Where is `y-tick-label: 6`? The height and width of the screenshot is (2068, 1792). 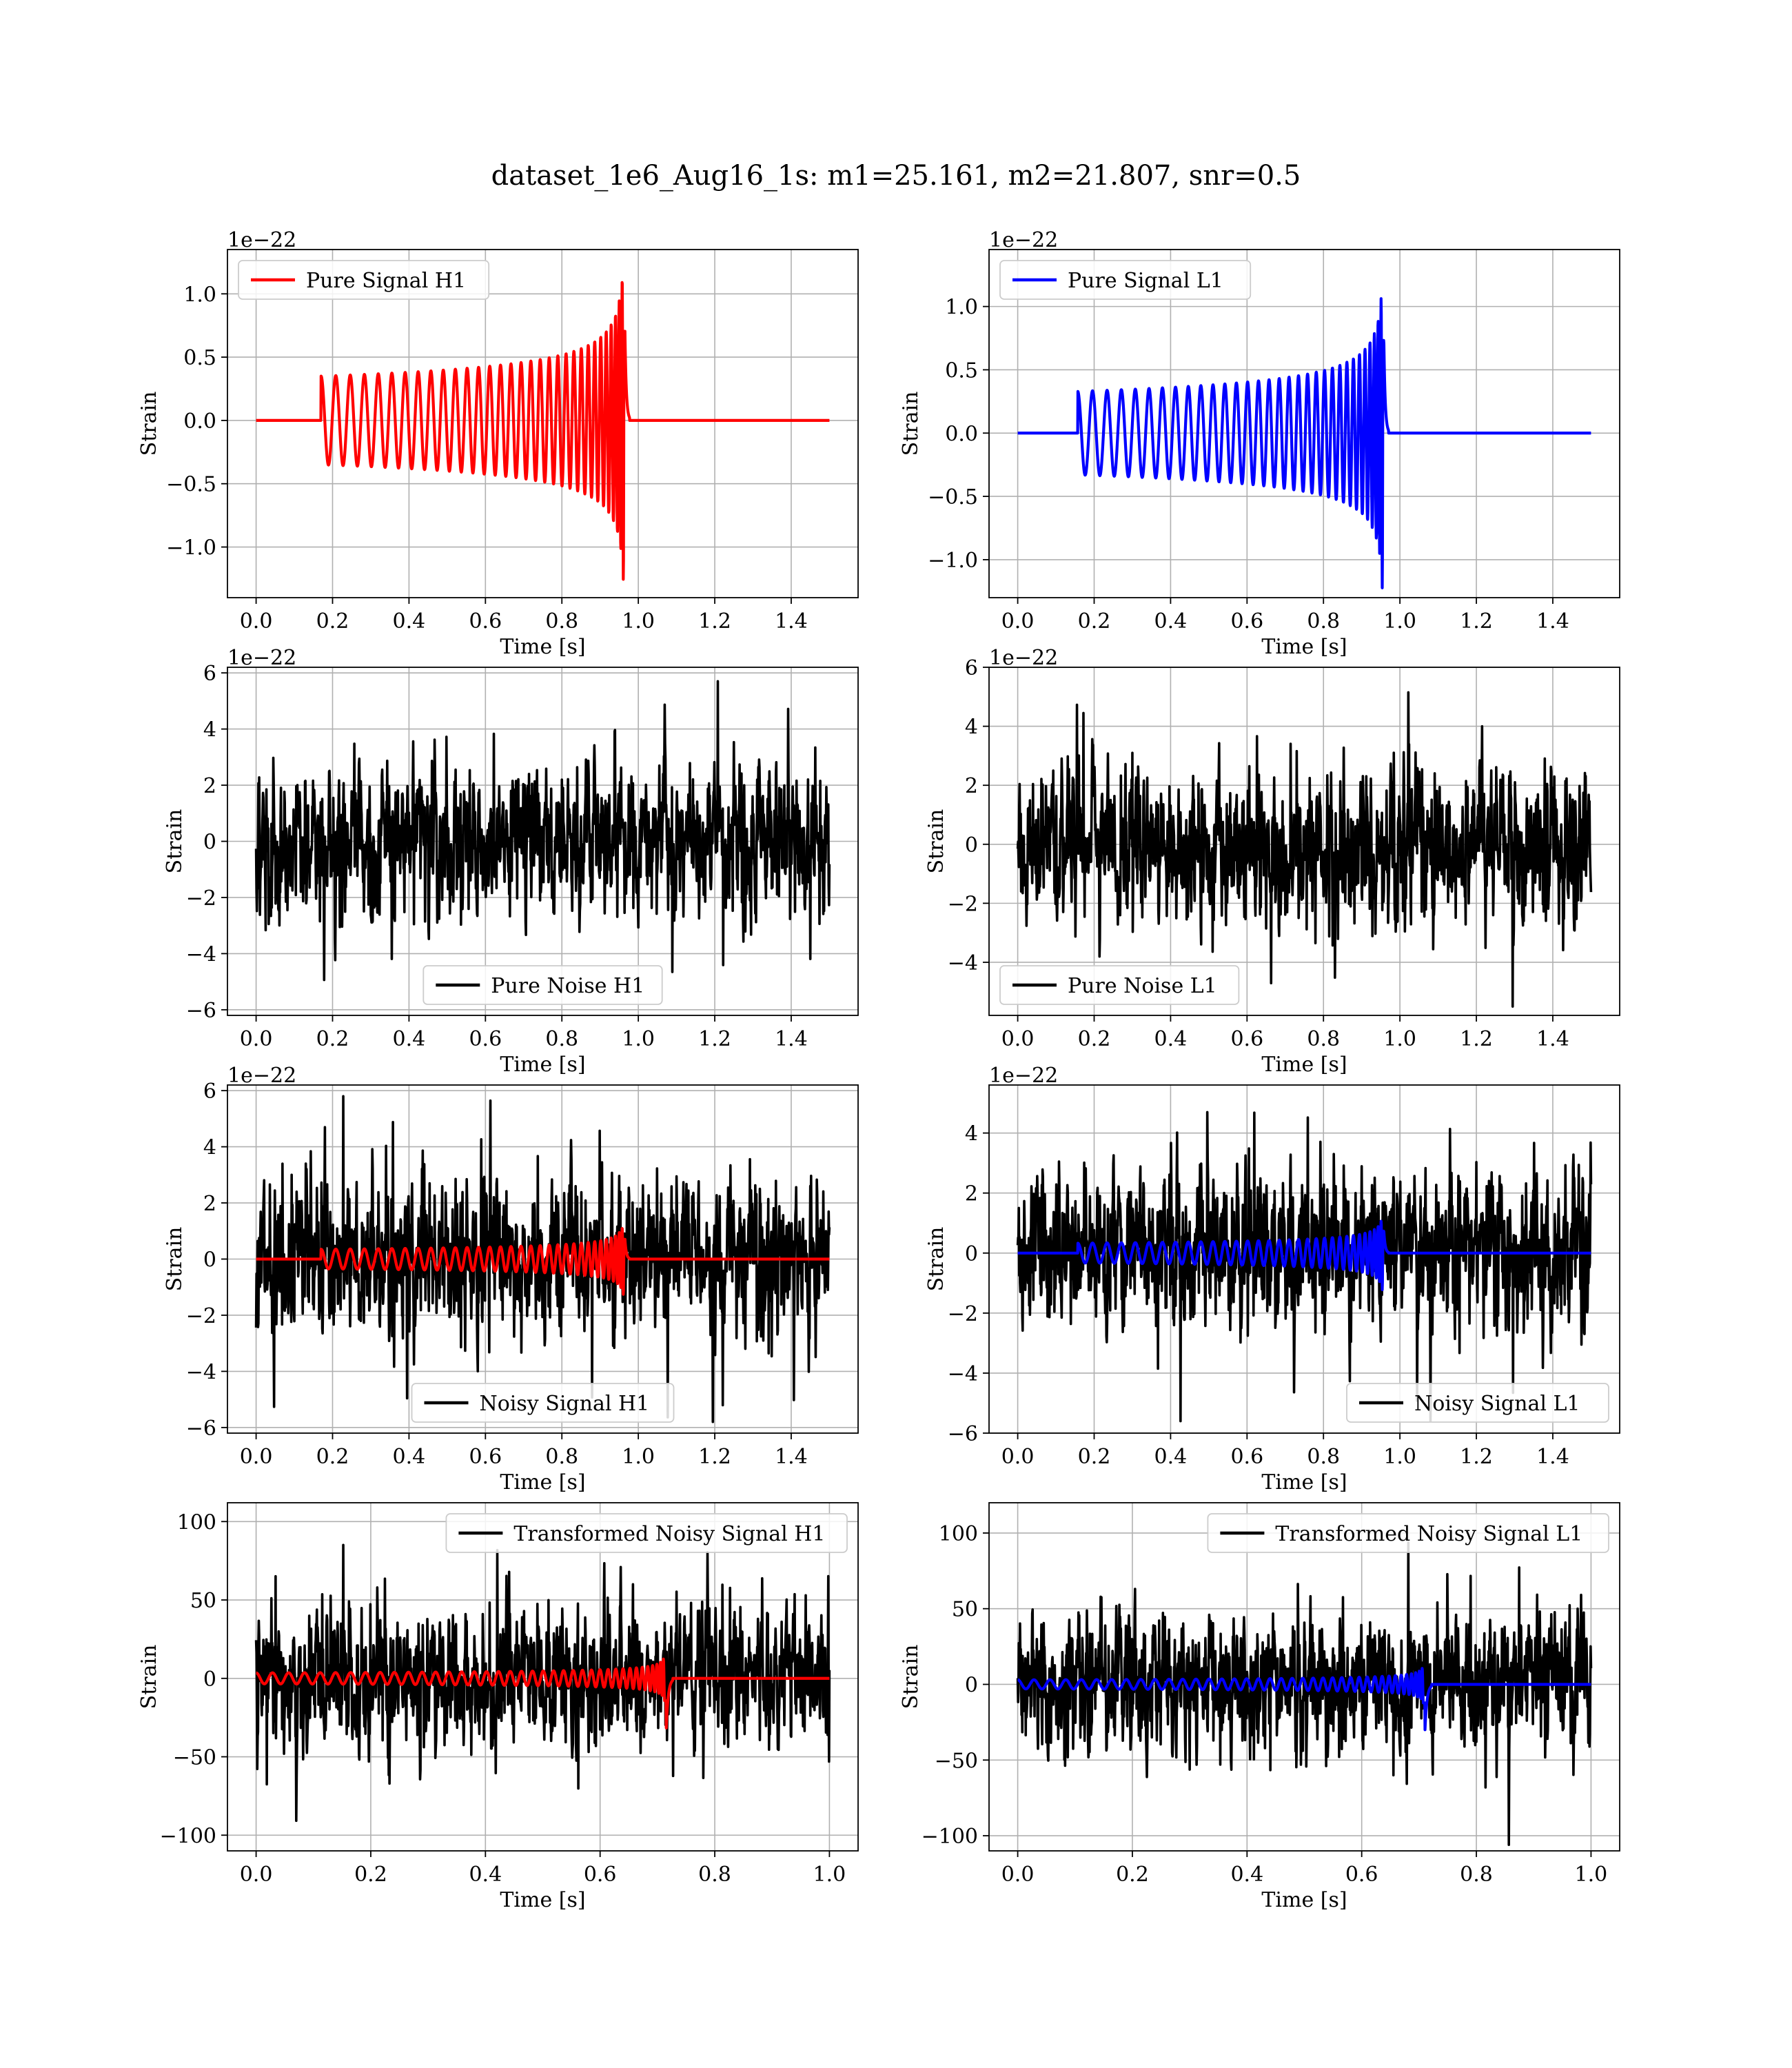 y-tick-label: 6 is located at coordinates (210, 1091).